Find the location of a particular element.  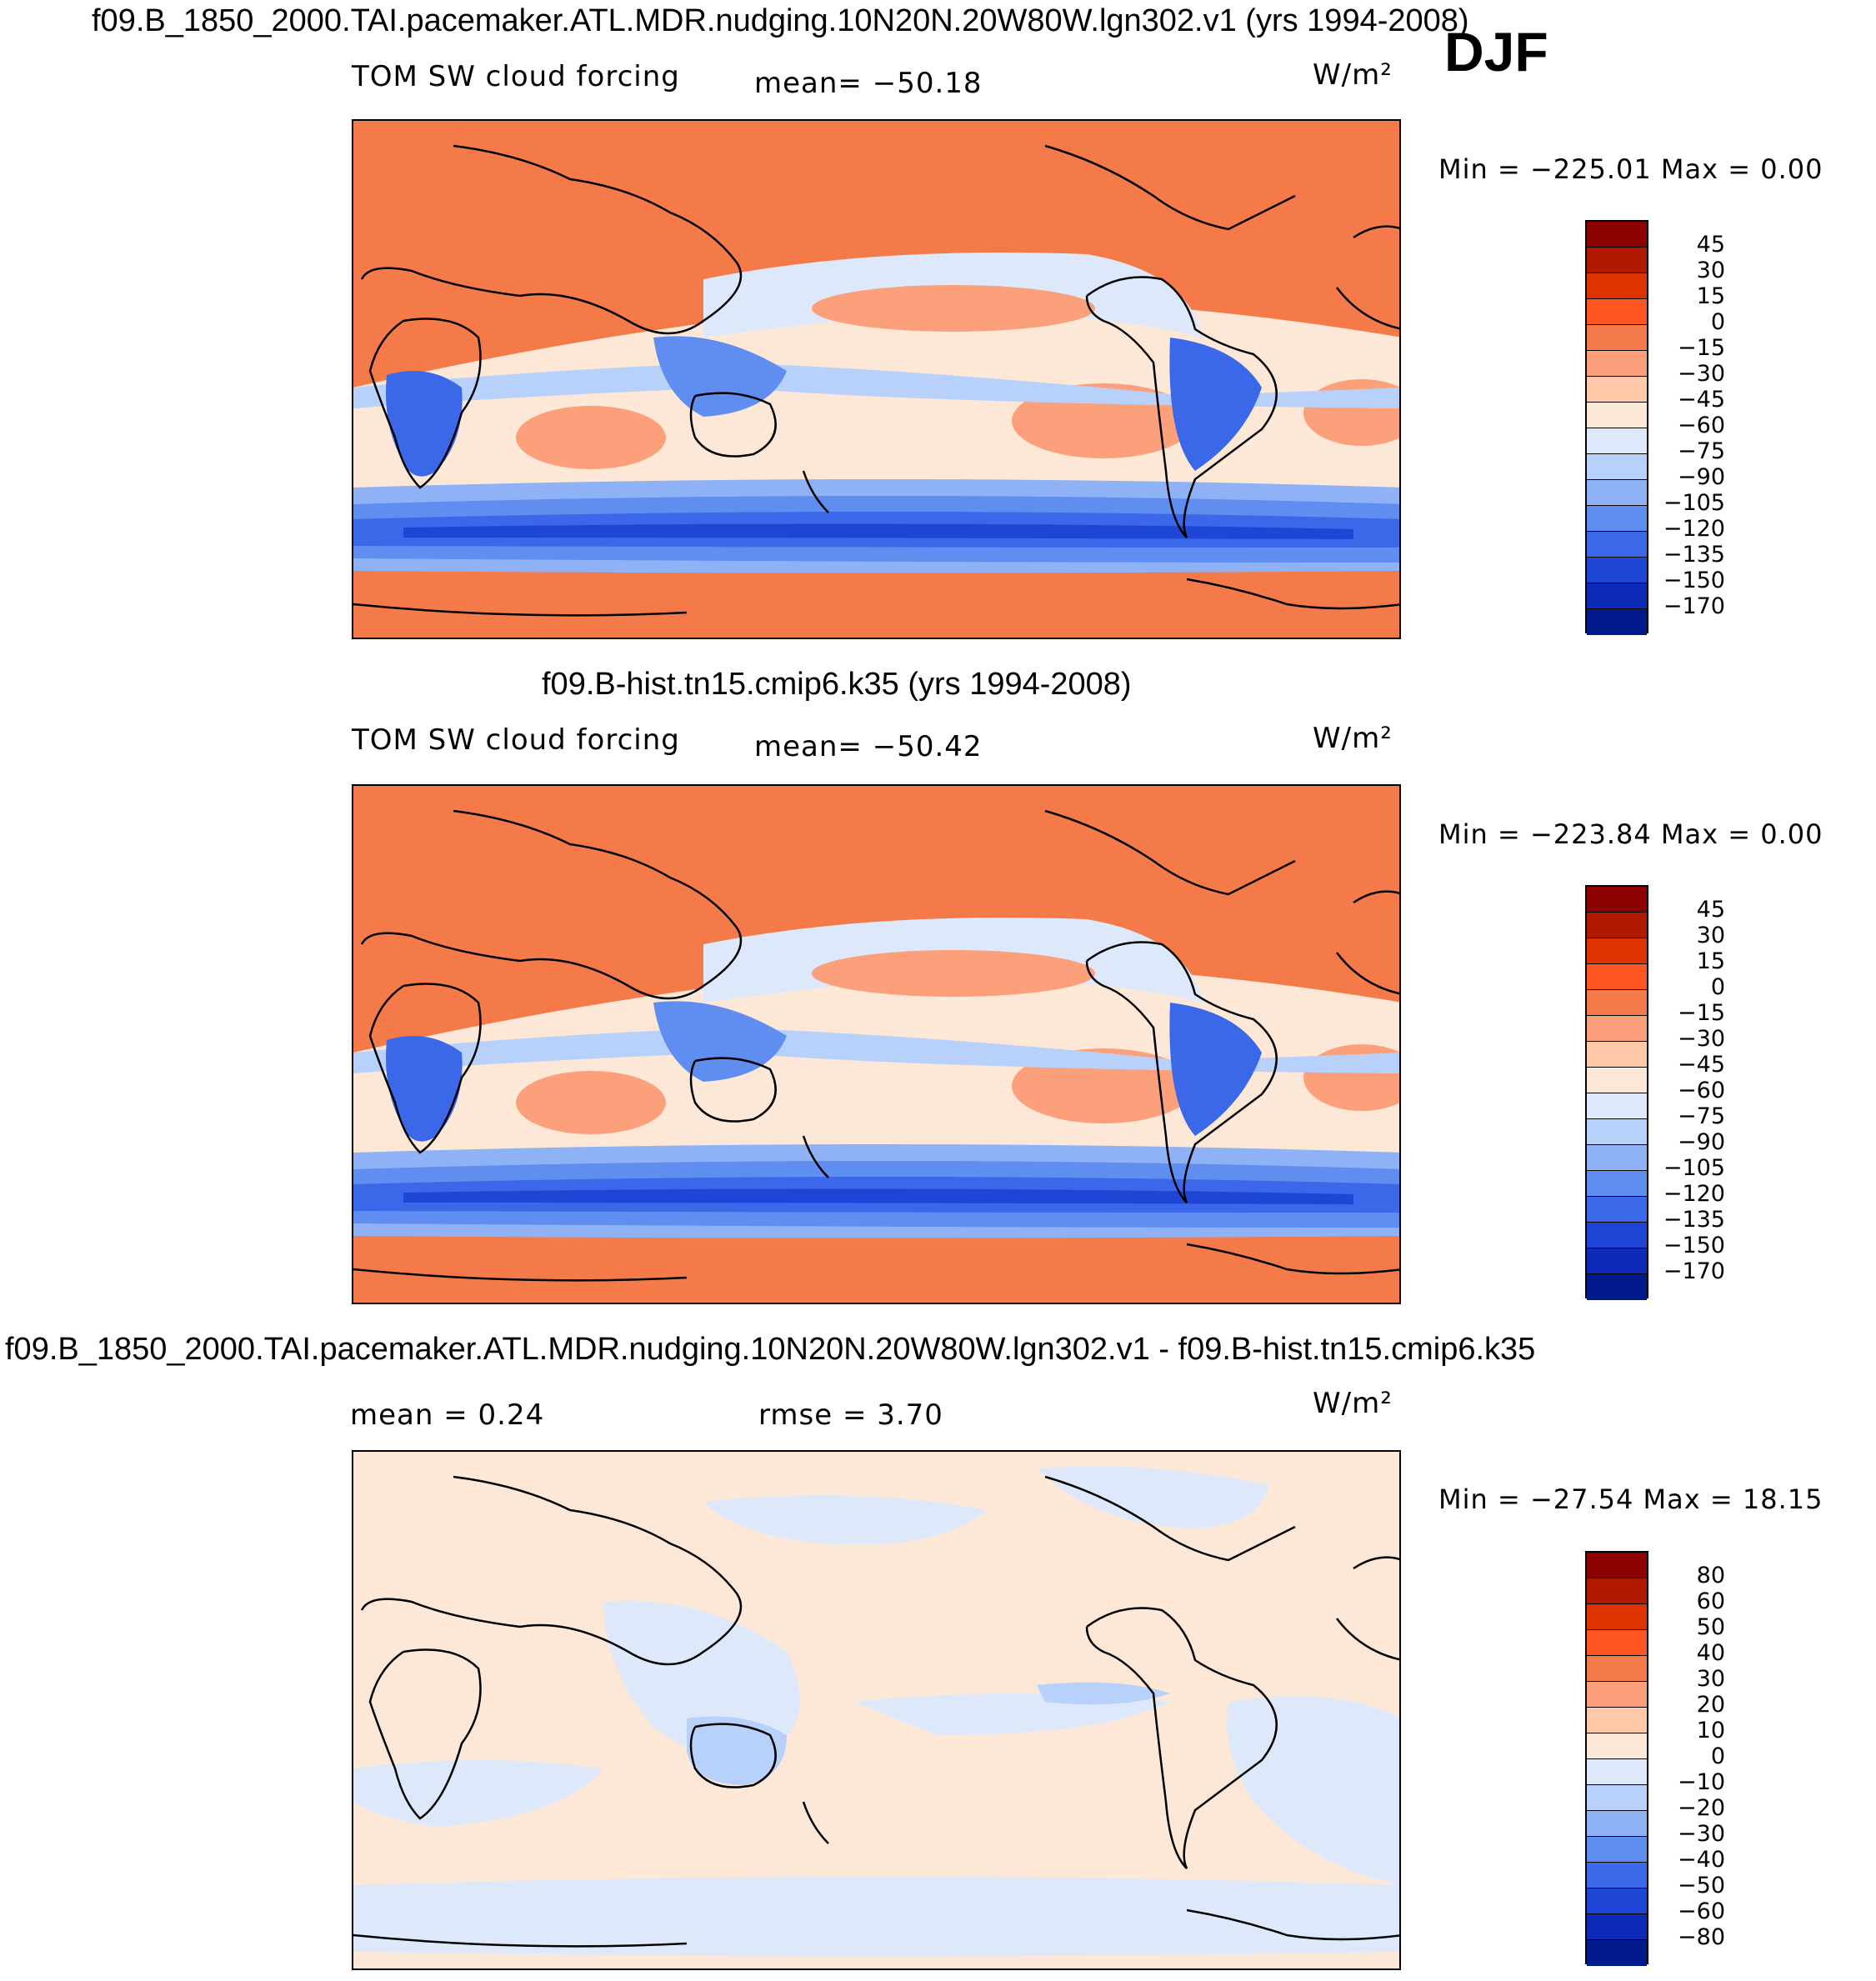

cbar-label: −135 is located at coordinates (1694, 1220).